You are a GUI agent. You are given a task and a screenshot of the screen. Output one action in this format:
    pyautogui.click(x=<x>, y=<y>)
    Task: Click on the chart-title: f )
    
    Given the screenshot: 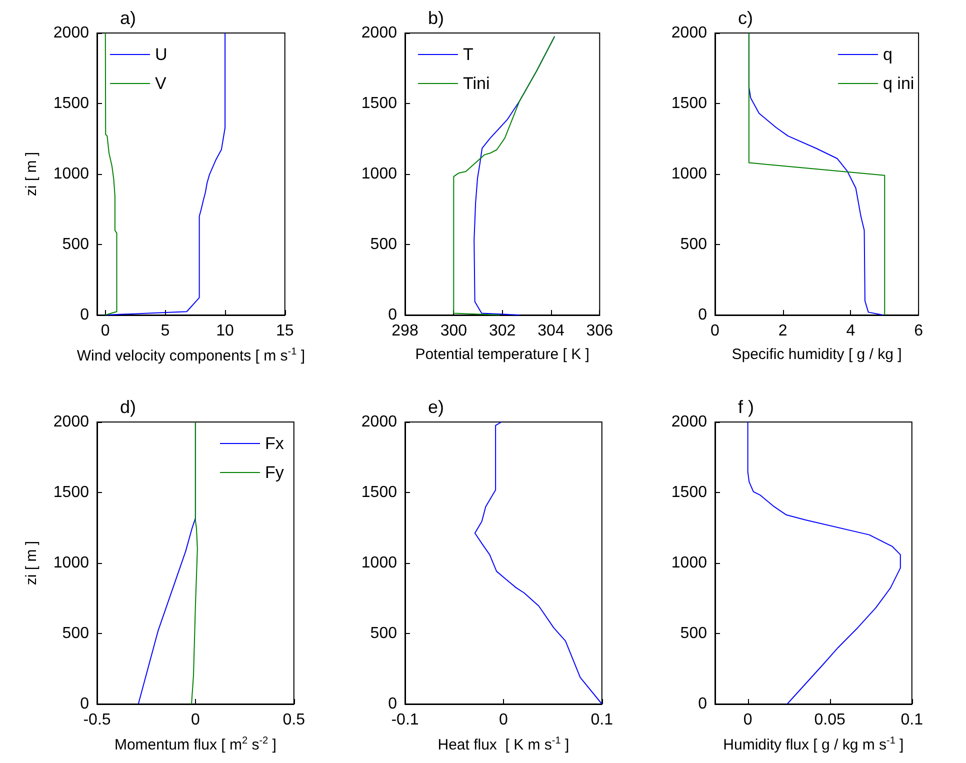 What is the action you would take?
    pyautogui.click(x=746, y=407)
    